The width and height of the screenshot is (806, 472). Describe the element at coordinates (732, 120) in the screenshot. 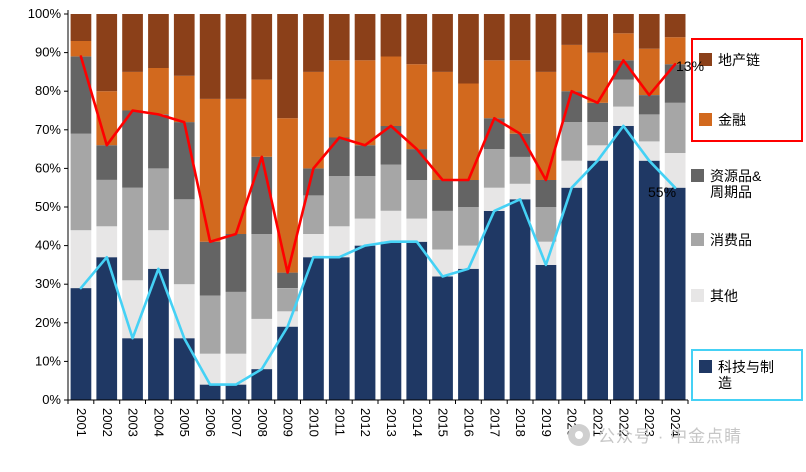

I see `legend-label-finance: 金融` at that location.